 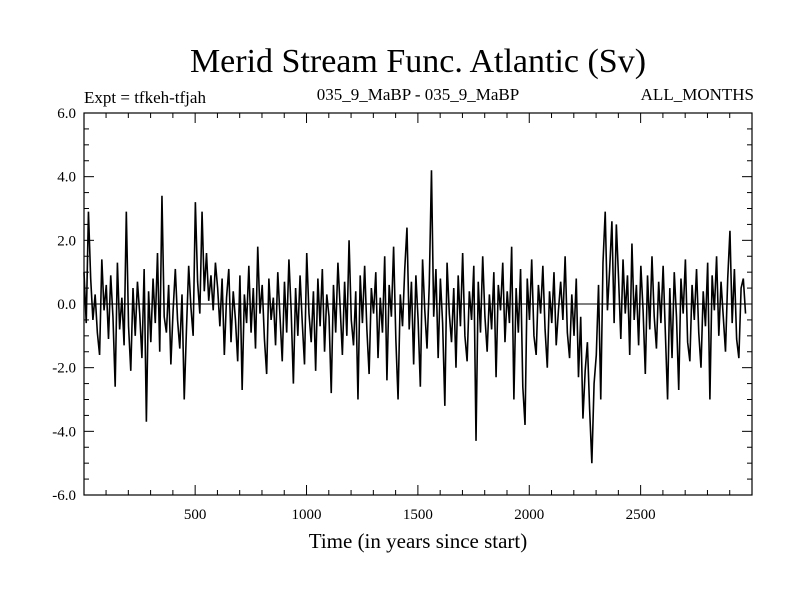 I want to click on y-tick-label: 6.0, so click(x=66, y=114).